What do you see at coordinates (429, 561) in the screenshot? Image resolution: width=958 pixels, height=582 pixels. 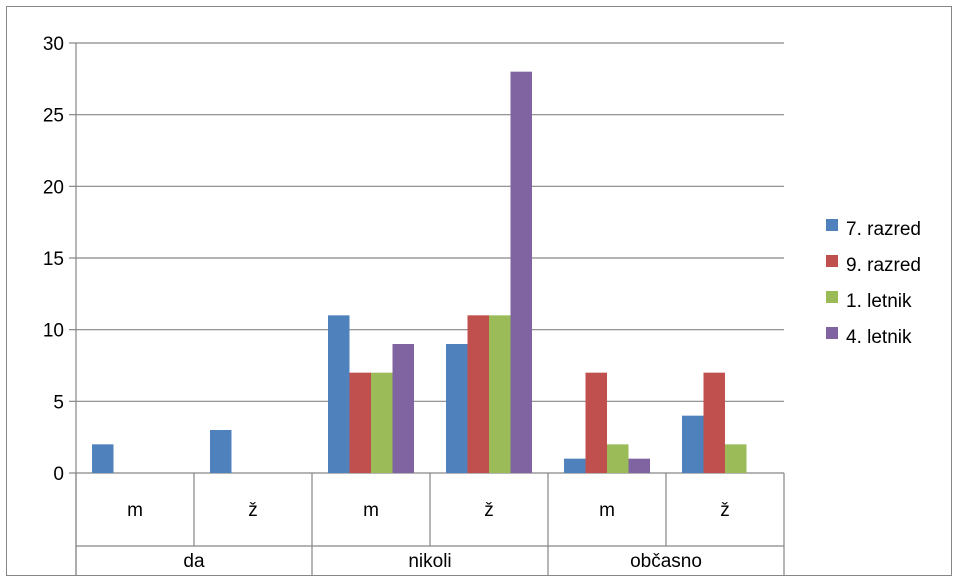 I see `x-group-label: nikoli` at bounding box center [429, 561].